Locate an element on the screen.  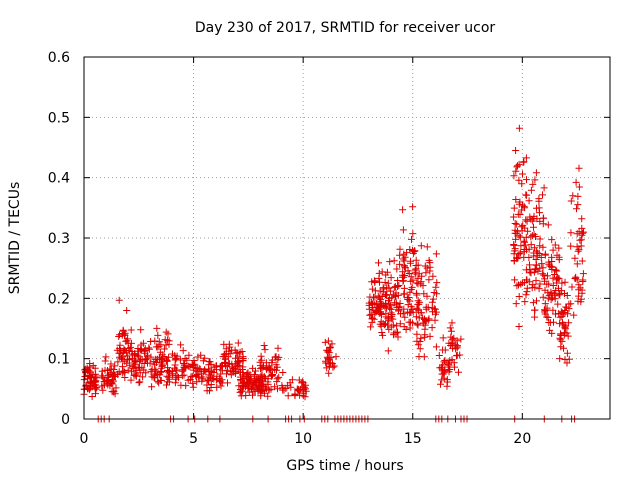
y-tick-label: 0.6 is located at coordinates (59, 58).